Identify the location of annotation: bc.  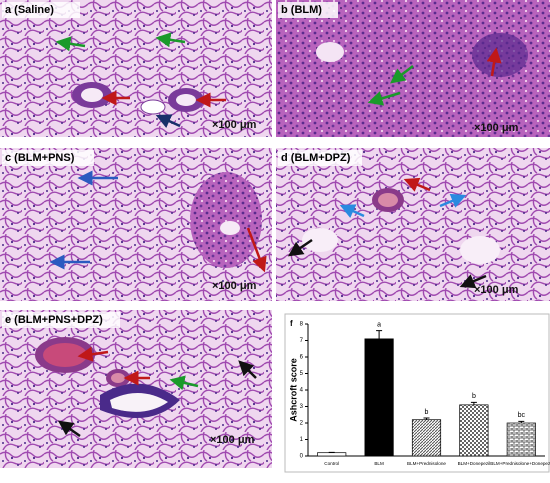
(522, 415).